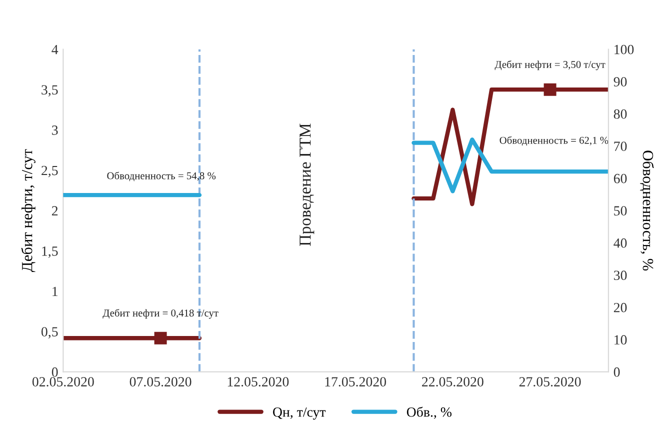  I want to click on y-tick-label: 0, so click(55, 372).